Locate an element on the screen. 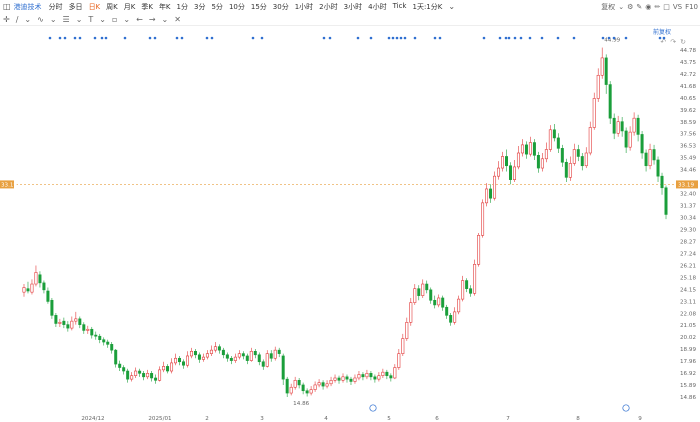 Image resolution: width=700 pixels, height=422 pixels. draw-icon: ✎ is located at coordinates (639, 6).